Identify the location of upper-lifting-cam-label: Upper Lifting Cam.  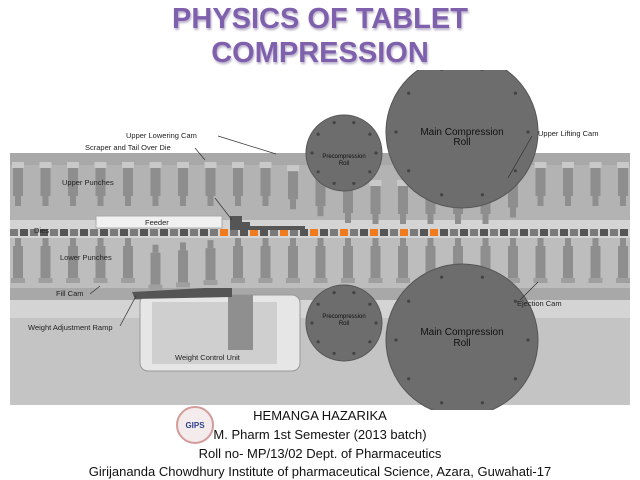
(568, 133).